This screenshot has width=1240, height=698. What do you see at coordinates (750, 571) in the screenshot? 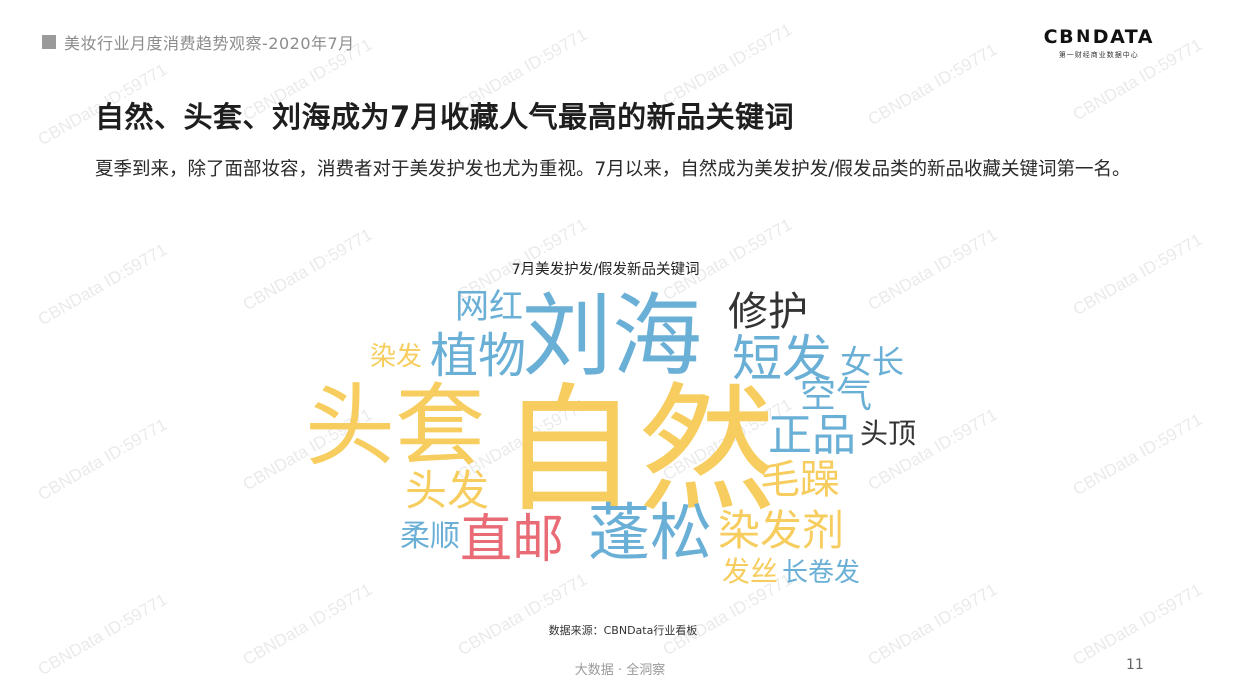
I see `cloud-word: 发丝` at bounding box center [750, 571].